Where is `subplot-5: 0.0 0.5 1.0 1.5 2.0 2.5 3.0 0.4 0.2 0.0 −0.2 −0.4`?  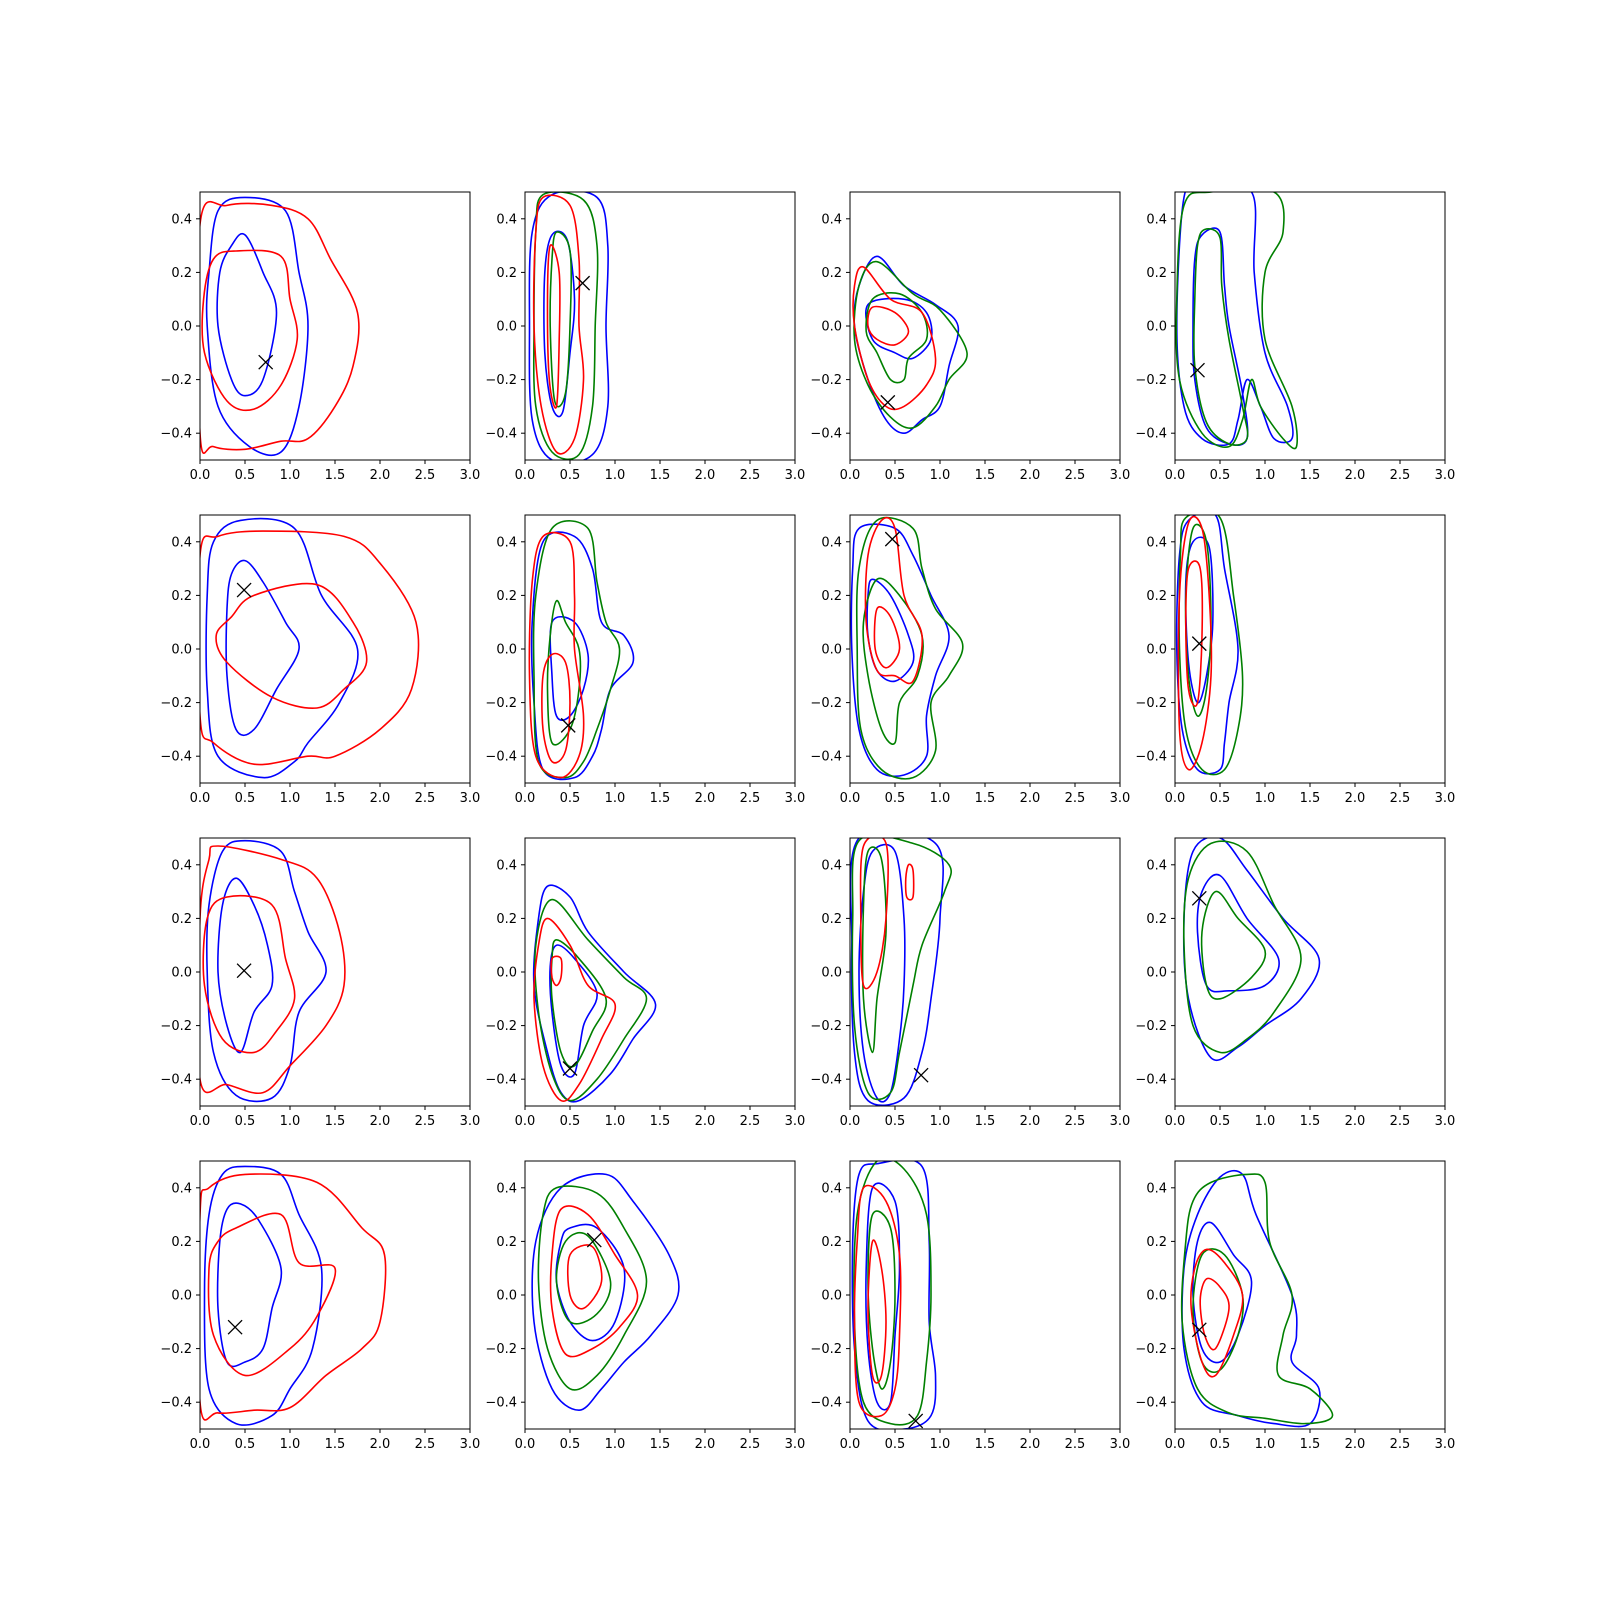
subplot-5: 0.0 0.5 1.0 1.5 2.0 2.5 3.0 0.4 0.2 0.0 −0.2 −0.4 is located at coordinates (320, 660).